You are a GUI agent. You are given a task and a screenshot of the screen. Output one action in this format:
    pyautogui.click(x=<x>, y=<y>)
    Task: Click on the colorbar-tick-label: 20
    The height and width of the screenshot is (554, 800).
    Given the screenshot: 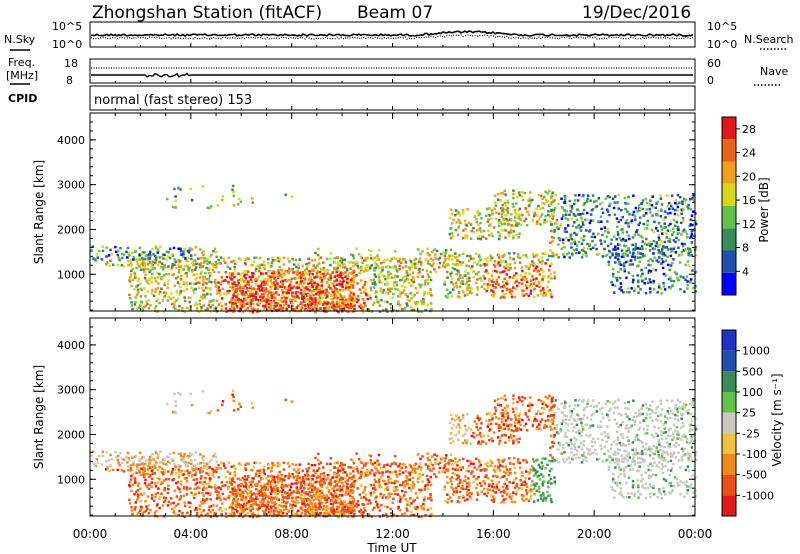 What is the action you would take?
    pyautogui.click(x=749, y=176)
    